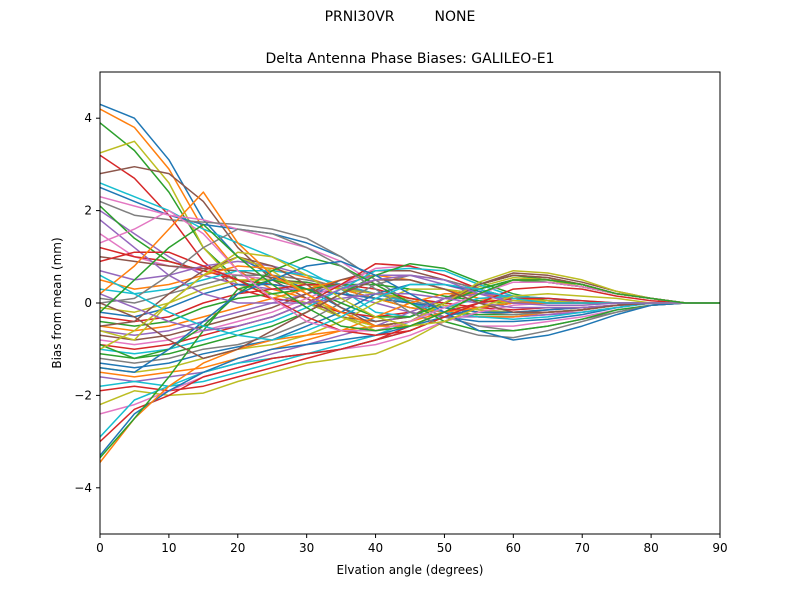 Image resolution: width=800 pixels, height=600 pixels. Describe the element at coordinates (83, 488) in the screenshot. I see `y-tick-label: −4` at that location.